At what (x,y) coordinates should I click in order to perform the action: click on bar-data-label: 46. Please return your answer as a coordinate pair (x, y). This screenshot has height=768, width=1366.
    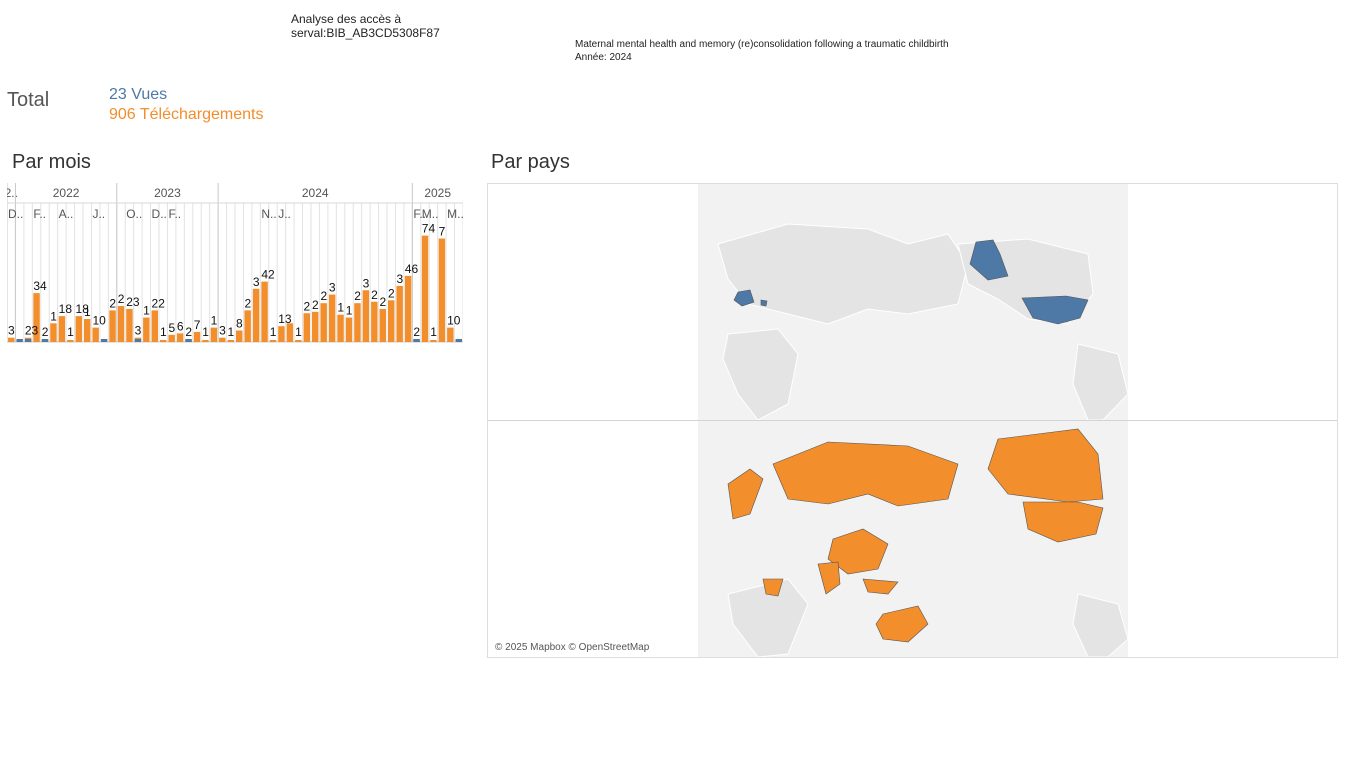
    Looking at the image, I should click on (412, 269).